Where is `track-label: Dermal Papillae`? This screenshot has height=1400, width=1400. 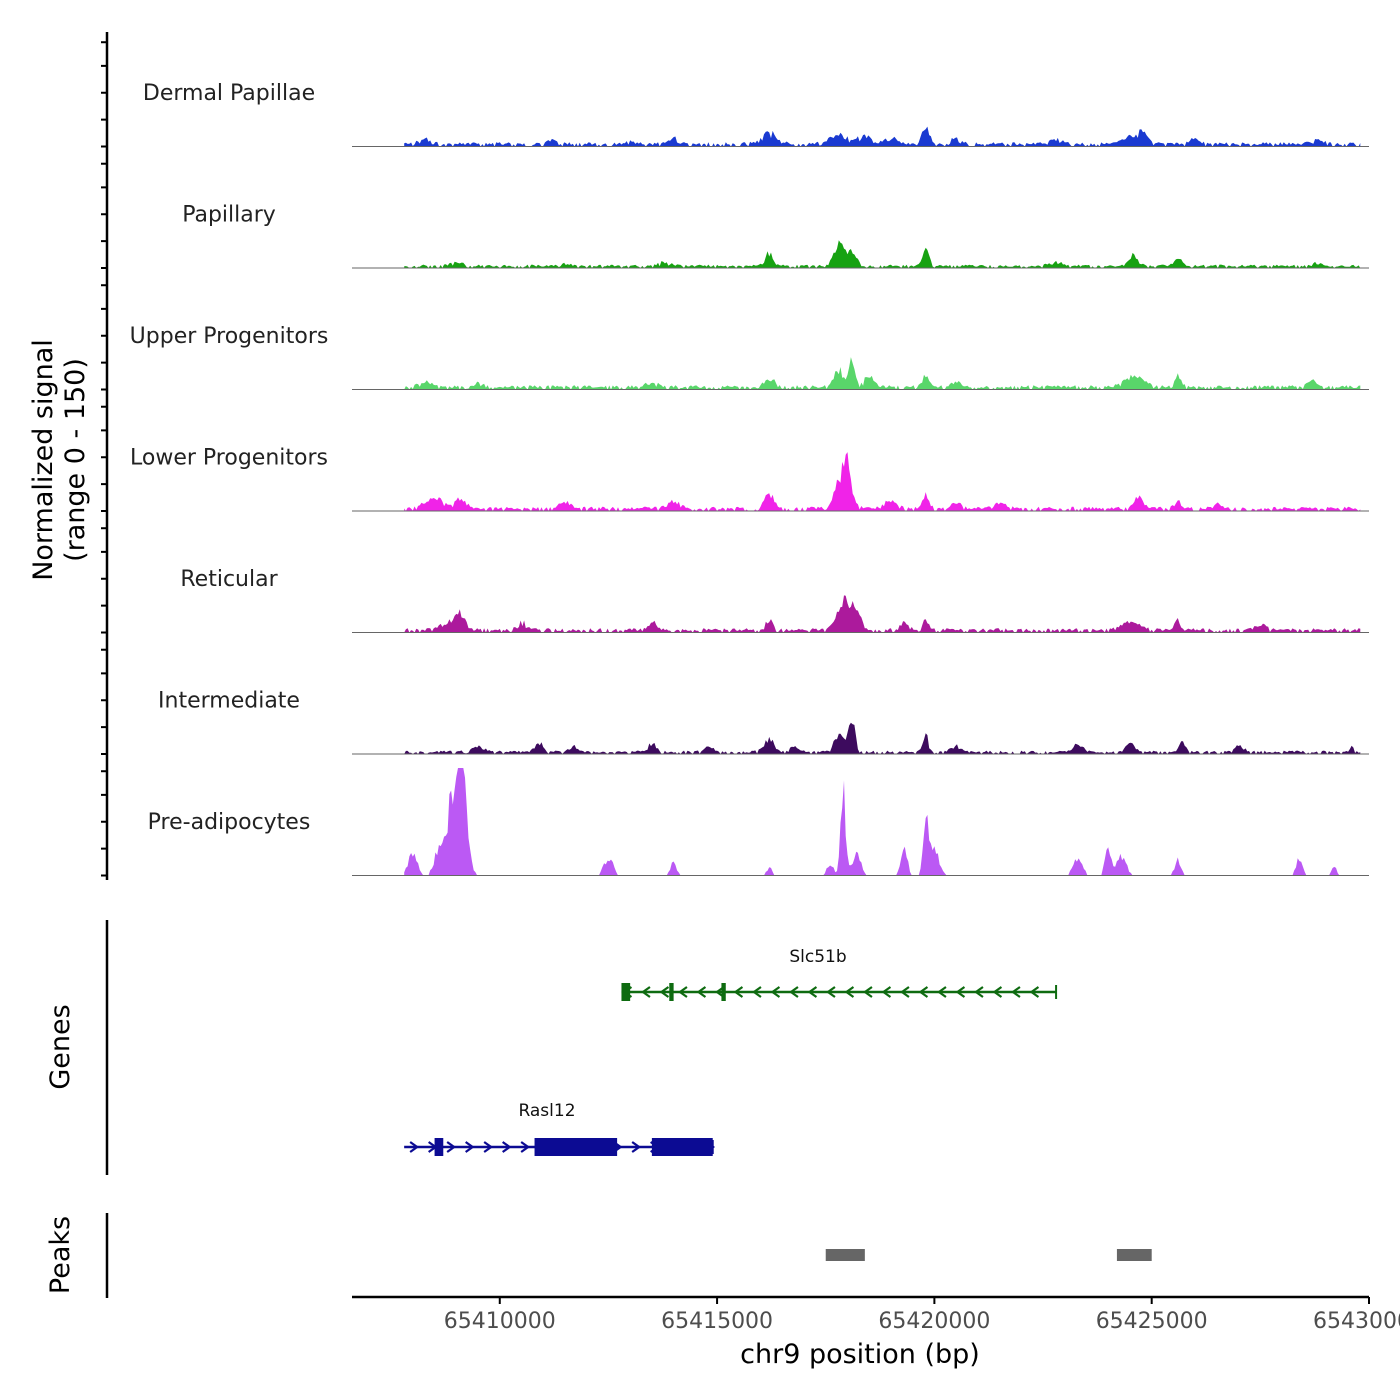
track-label: Dermal Papillae is located at coordinates (229, 93).